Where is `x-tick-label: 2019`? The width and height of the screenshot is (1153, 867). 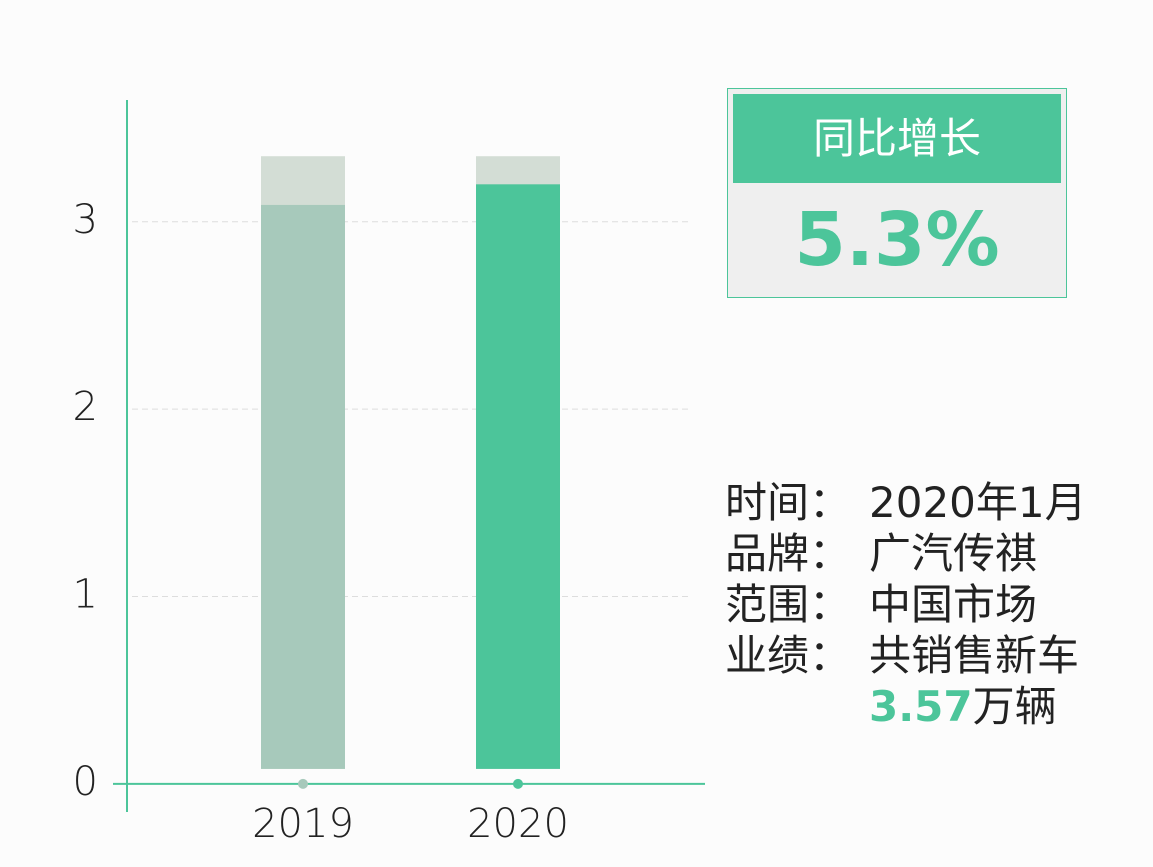 x-tick-label: 2019 is located at coordinates (303, 824).